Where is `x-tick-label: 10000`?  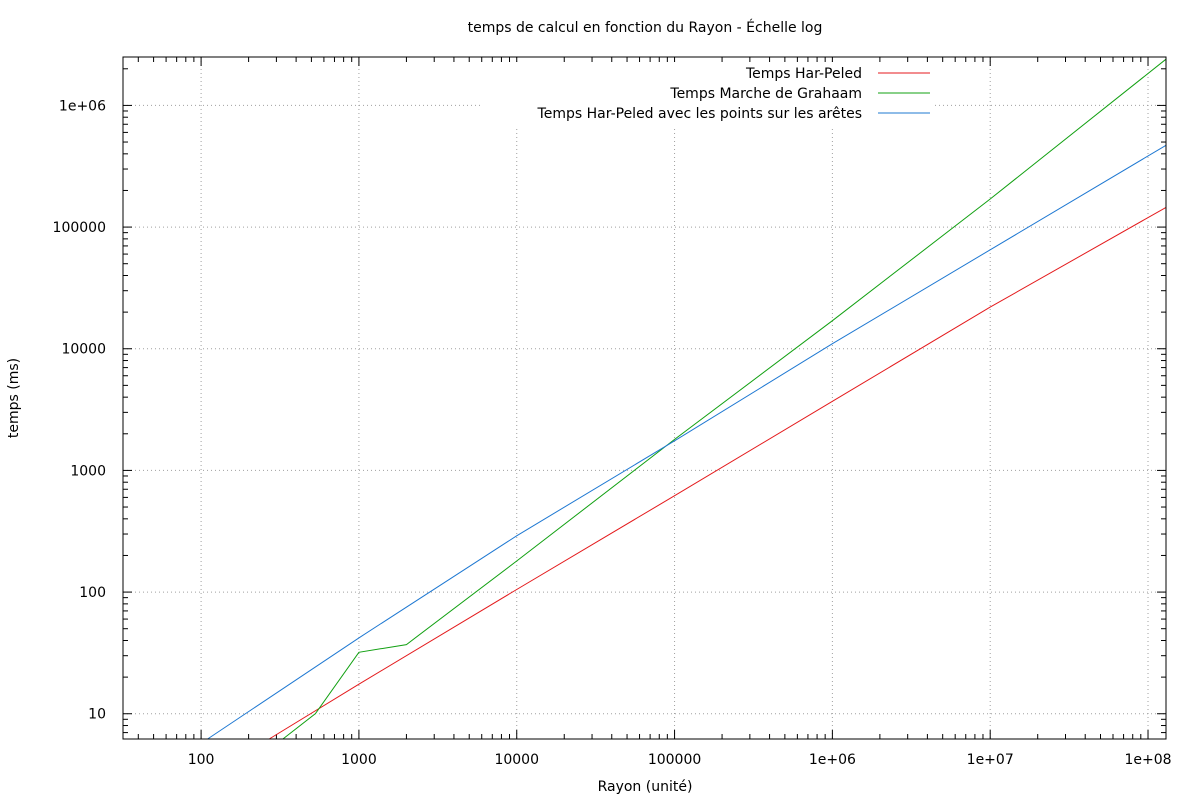 x-tick-label: 10000 is located at coordinates (516, 760).